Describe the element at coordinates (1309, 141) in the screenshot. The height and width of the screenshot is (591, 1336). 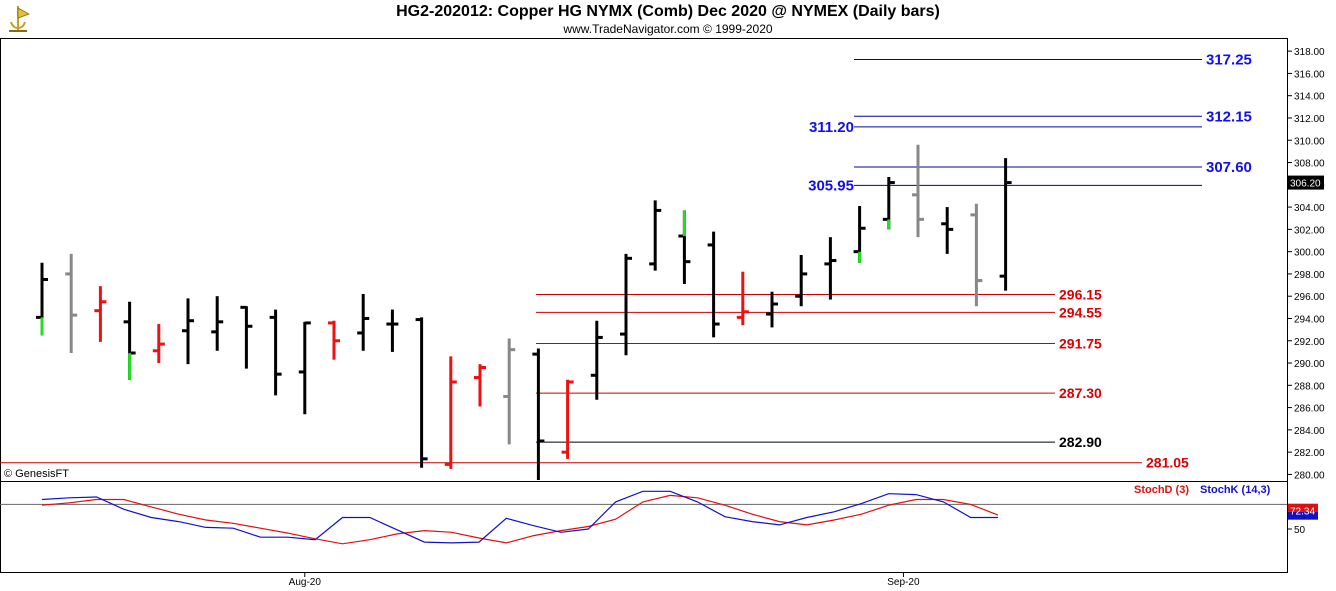
I see `price-tick-label: 310.00` at that location.